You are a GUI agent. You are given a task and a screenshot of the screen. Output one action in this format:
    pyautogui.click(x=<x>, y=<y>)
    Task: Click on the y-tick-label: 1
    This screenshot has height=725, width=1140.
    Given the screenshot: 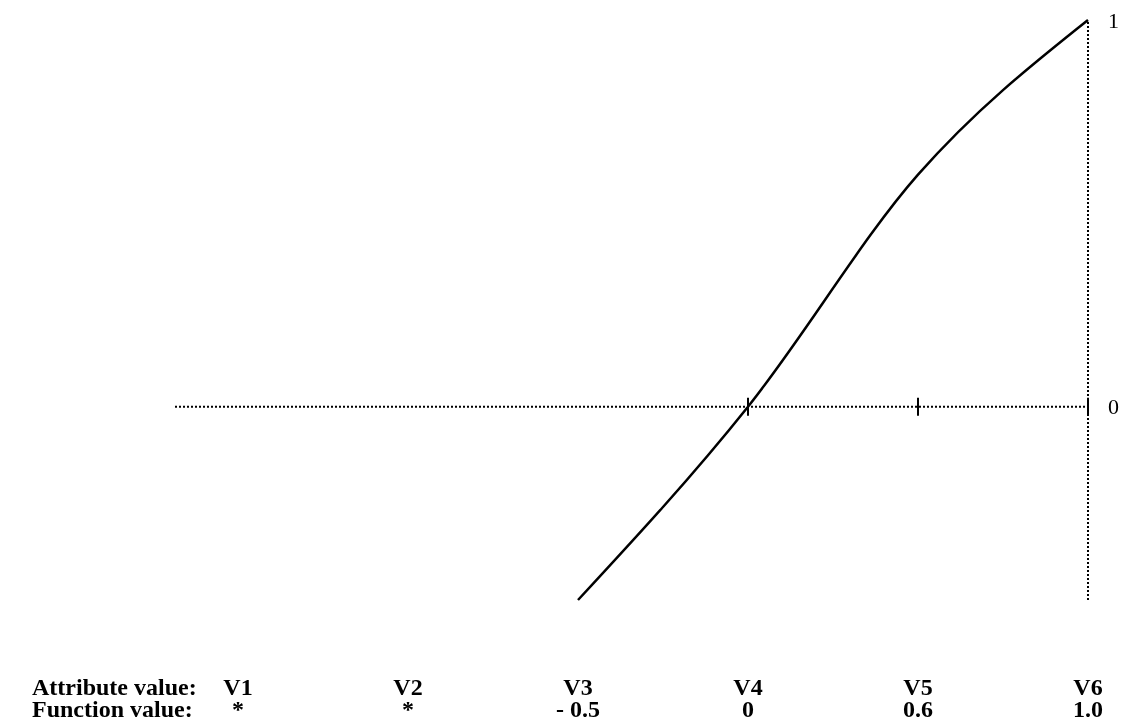 What is the action you would take?
    pyautogui.click(x=1113, y=20)
    